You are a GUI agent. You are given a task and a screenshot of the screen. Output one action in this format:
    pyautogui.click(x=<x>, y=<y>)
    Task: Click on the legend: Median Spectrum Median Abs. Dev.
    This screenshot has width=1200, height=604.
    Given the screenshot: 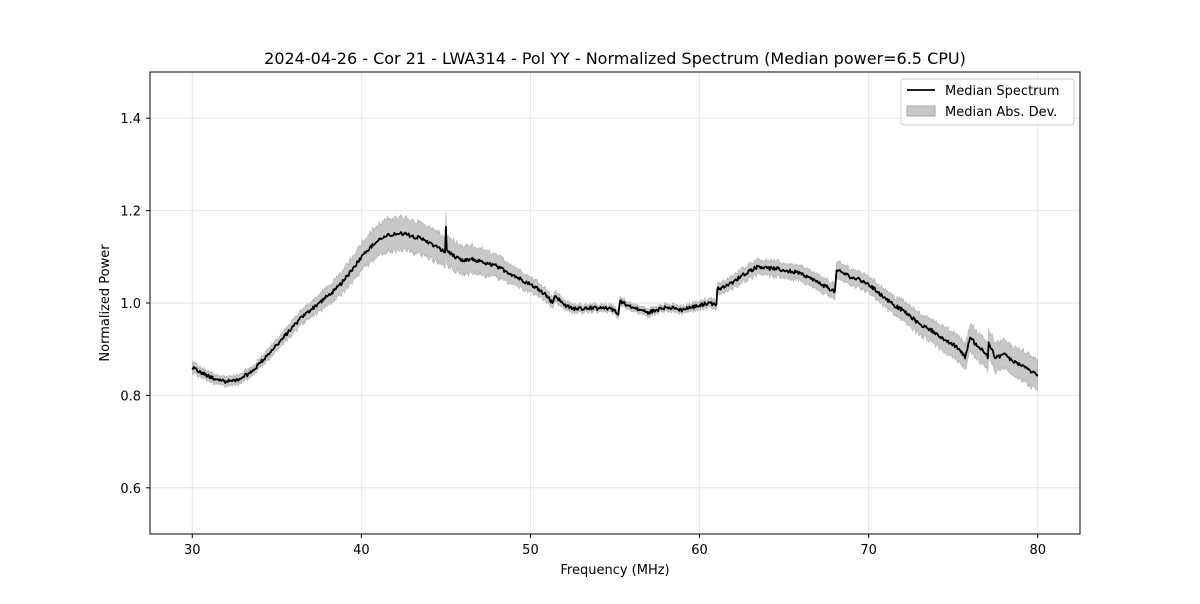 What is the action you would take?
    pyautogui.click(x=987, y=102)
    